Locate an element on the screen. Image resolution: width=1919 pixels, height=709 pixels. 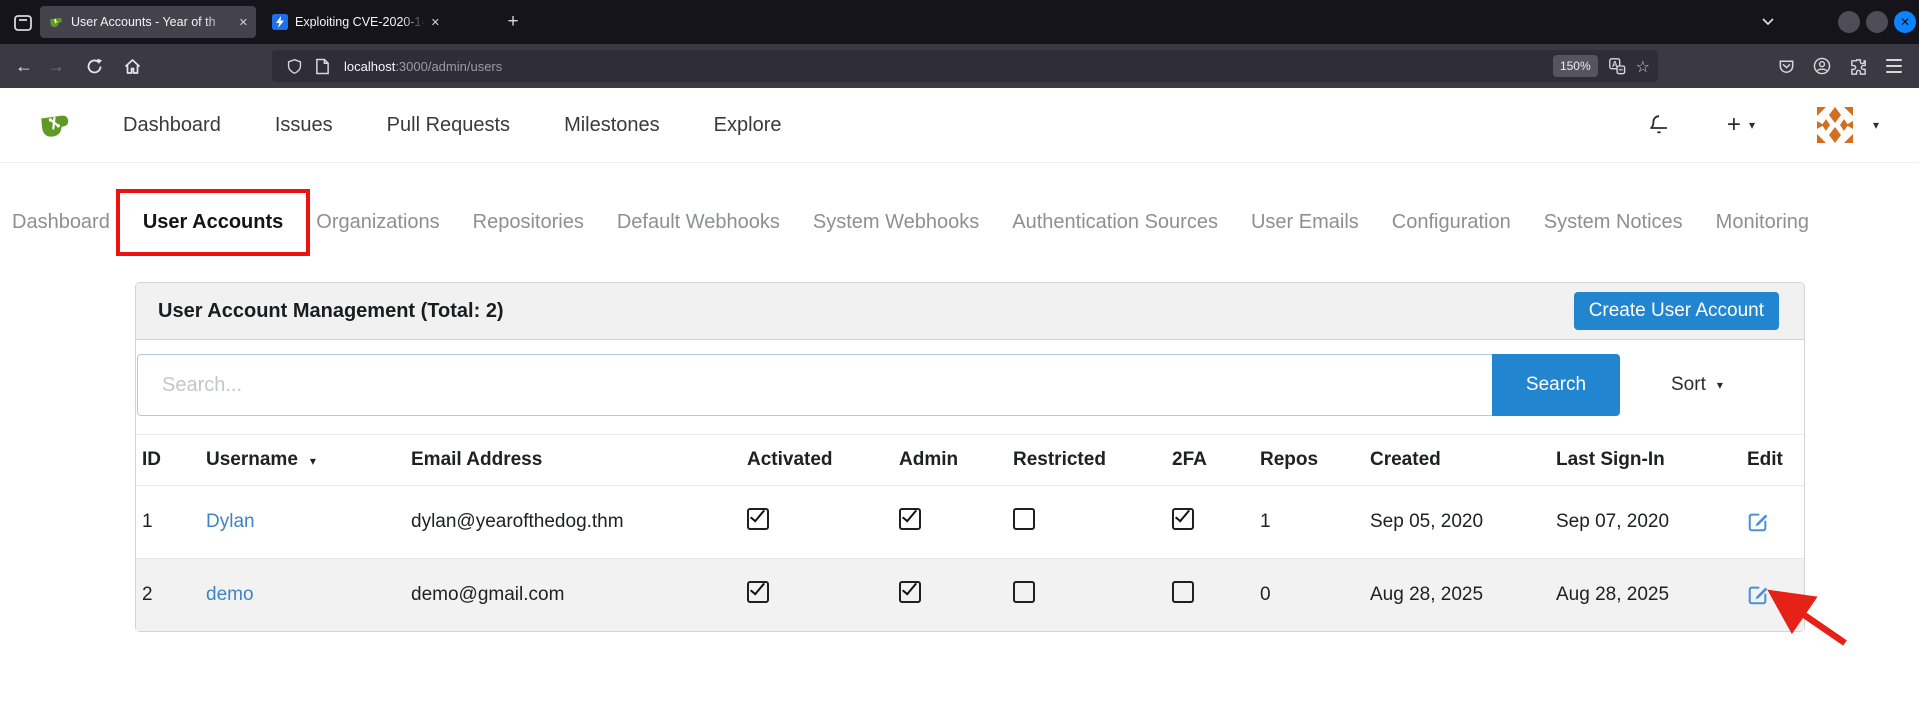
header-created: Created is located at coordinates (1457, 460).